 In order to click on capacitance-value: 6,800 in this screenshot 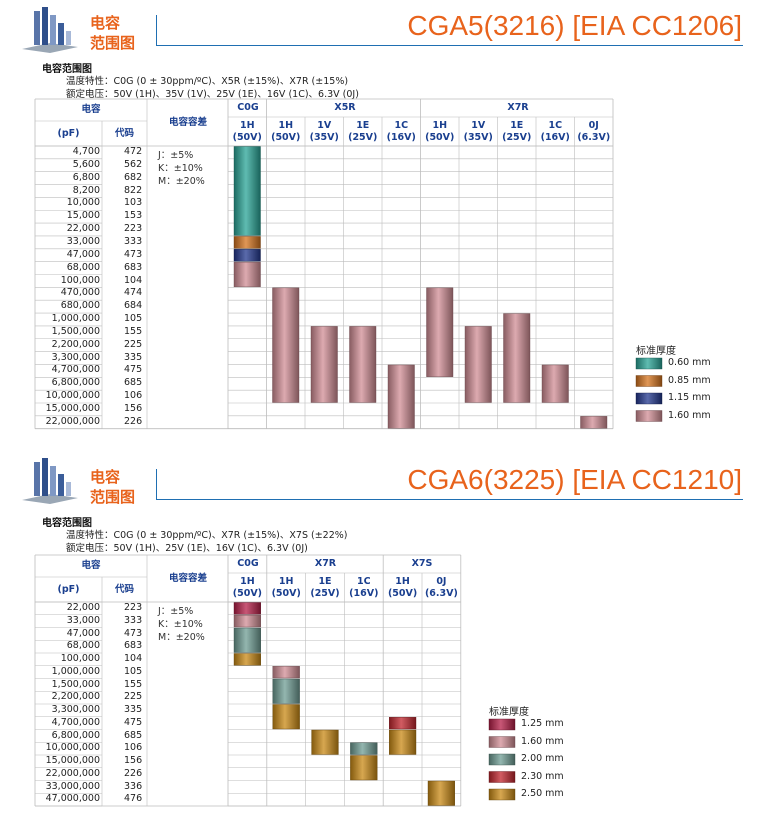, I will do `click(86, 177)`.